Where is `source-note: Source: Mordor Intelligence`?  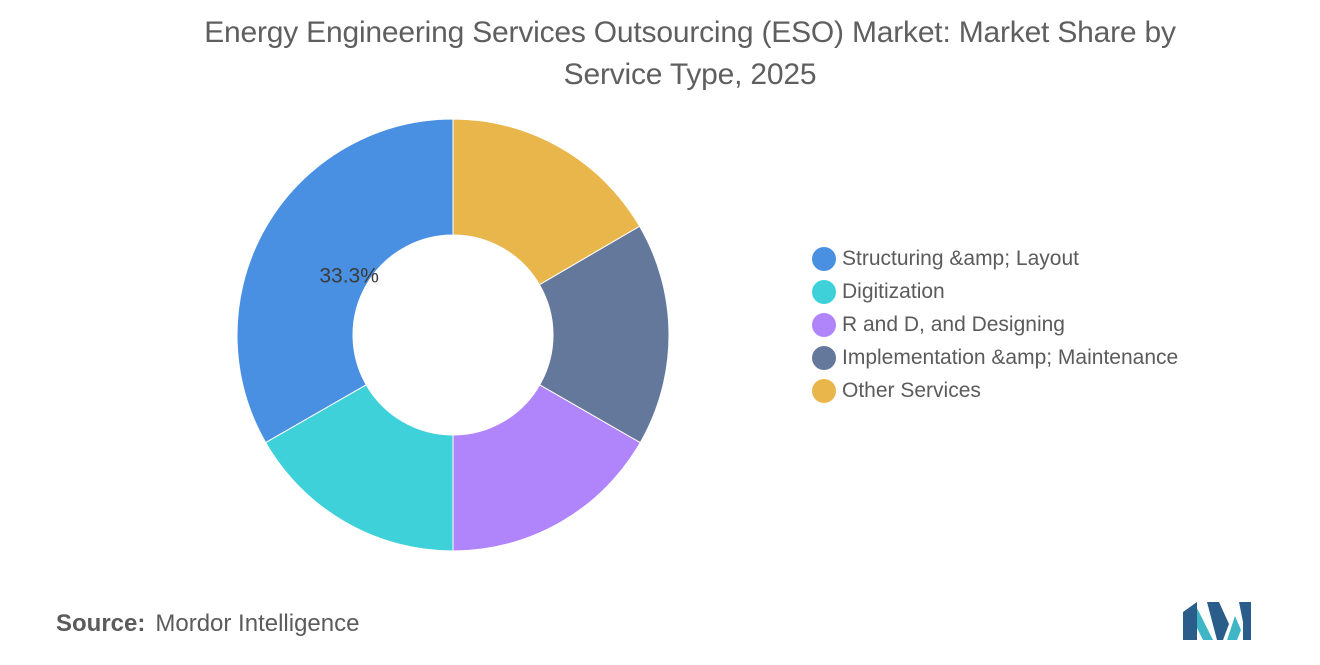
source-note: Source: Mordor Intelligence is located at coordinates (207, 624).